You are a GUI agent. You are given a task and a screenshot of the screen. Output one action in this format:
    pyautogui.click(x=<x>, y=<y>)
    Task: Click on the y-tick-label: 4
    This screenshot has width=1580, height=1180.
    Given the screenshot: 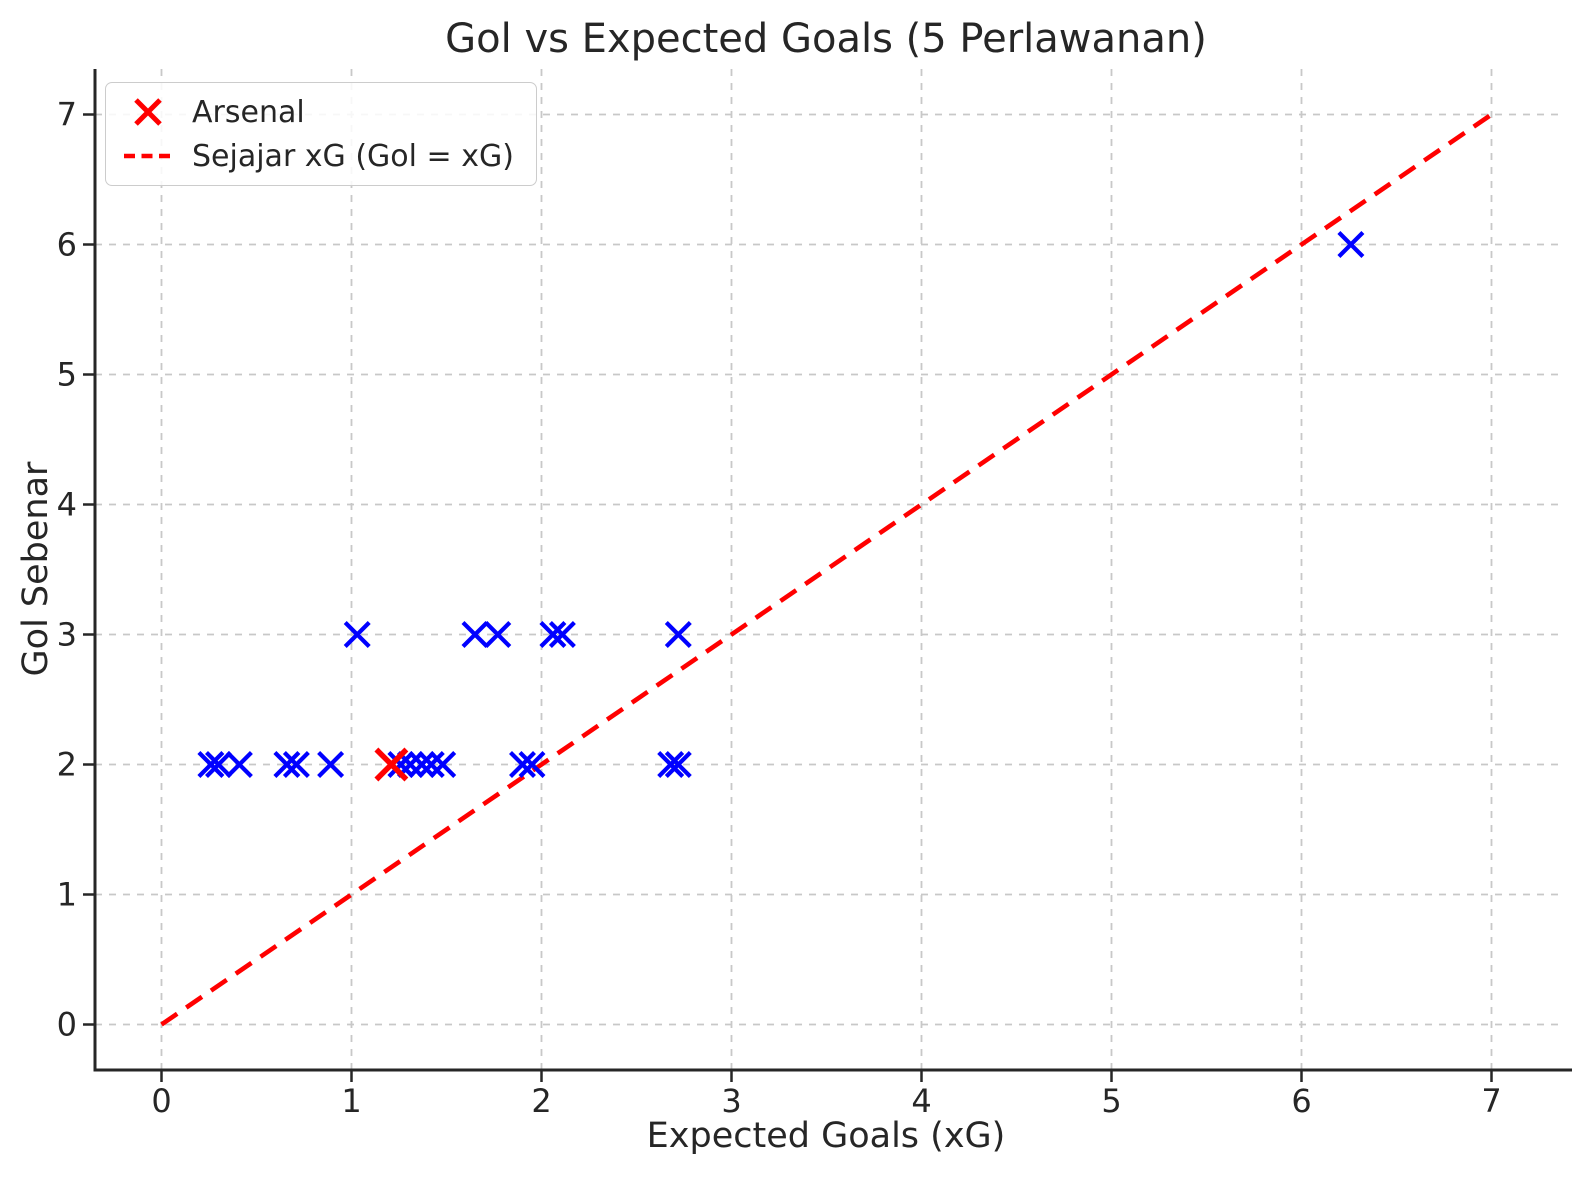 What is the action you would take?
    pyautogui.click(x=67, y=505)
    